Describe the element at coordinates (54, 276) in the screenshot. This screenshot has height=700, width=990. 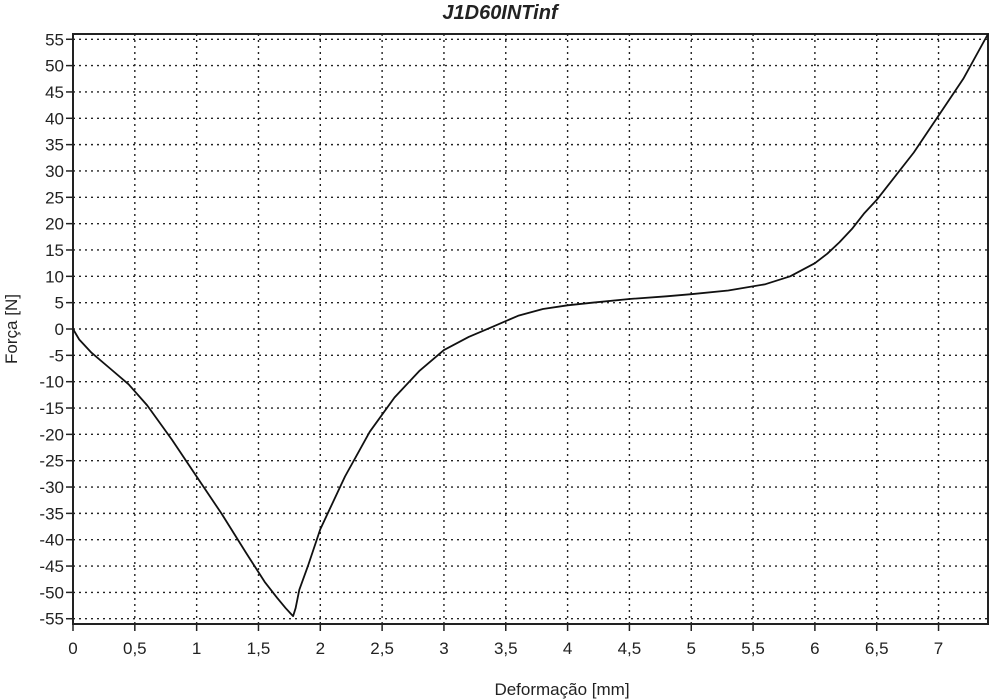
I see `y-tick-label: 10` at that location.